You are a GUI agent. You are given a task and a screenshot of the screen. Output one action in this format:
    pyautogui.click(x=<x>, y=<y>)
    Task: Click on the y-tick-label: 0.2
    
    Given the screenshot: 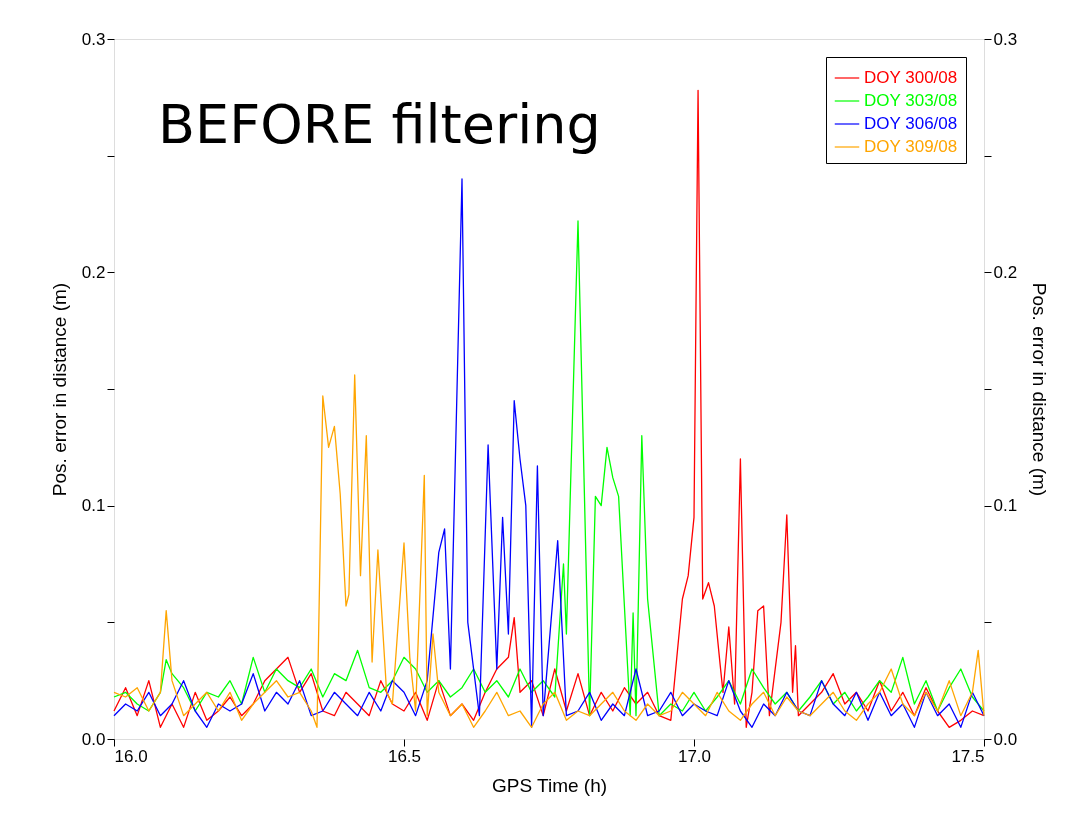 What is the action you would take?
    pyautogui.click(x=93, y=272)
    